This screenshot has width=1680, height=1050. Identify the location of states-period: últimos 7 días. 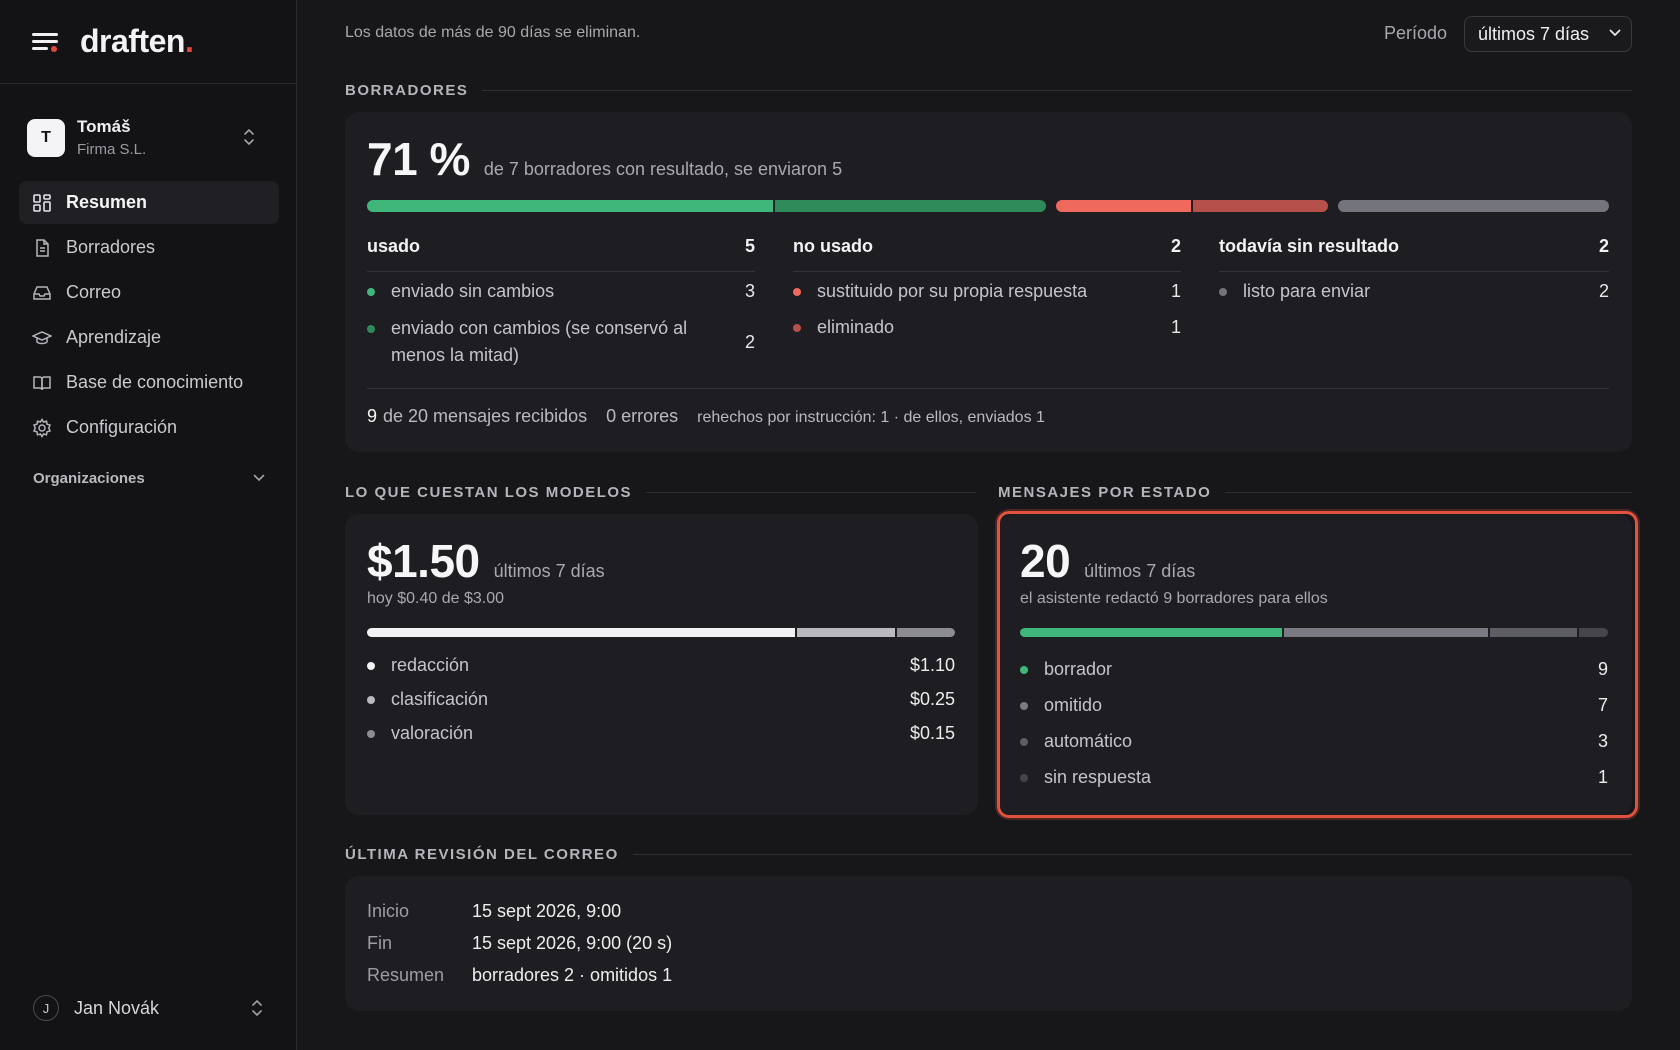
(1140, 571).